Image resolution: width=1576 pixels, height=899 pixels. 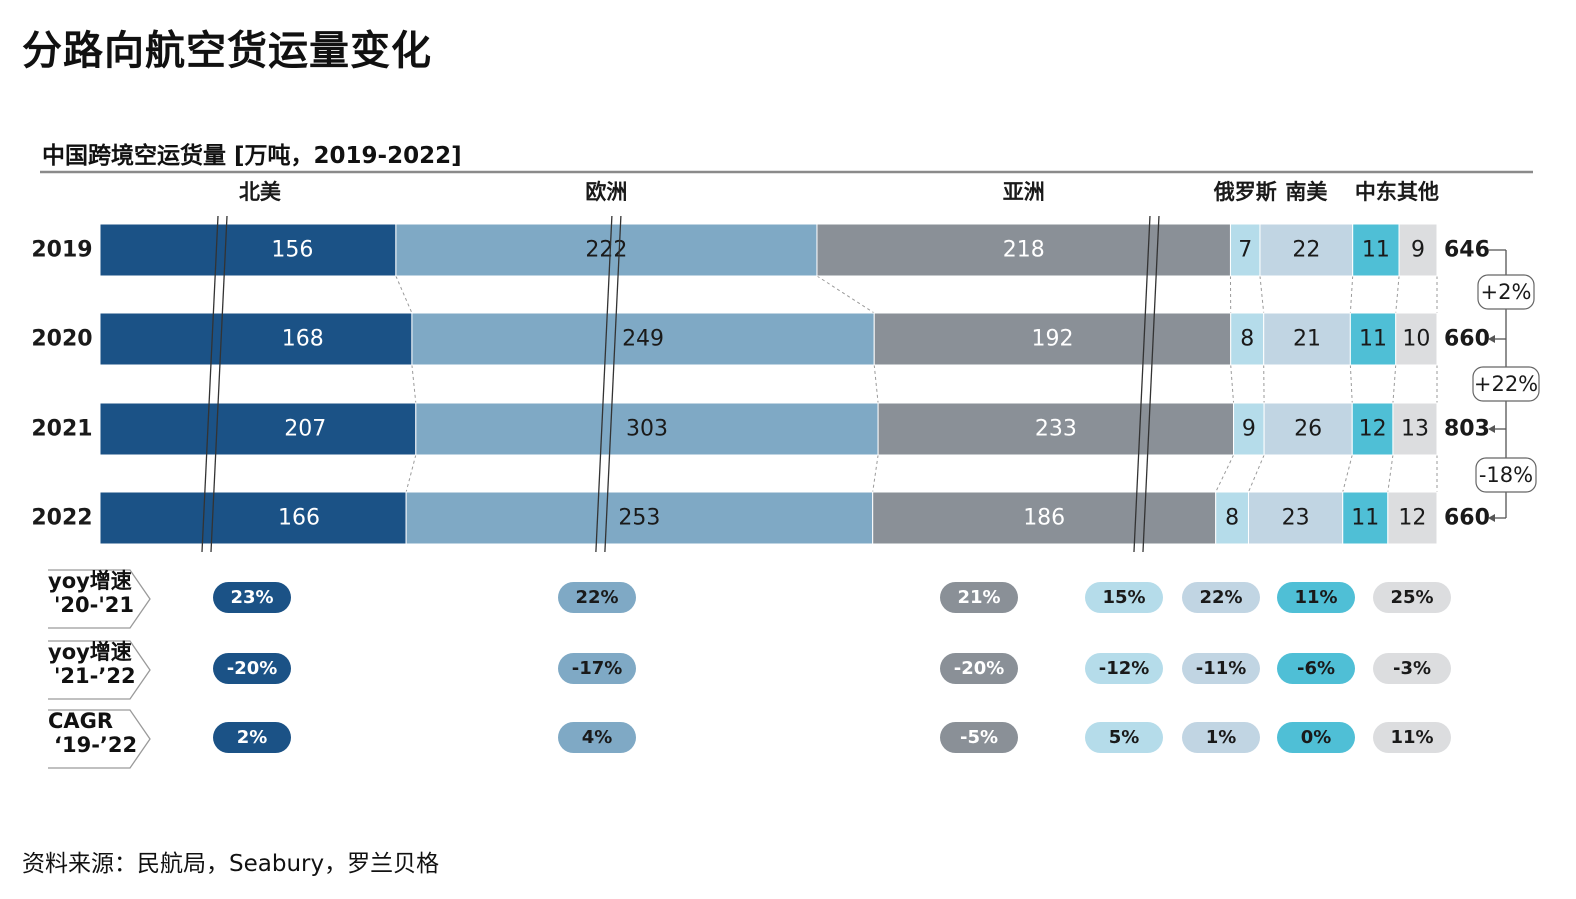 I want to click on bar-segment-1-2020, so click(x=643, y=339).